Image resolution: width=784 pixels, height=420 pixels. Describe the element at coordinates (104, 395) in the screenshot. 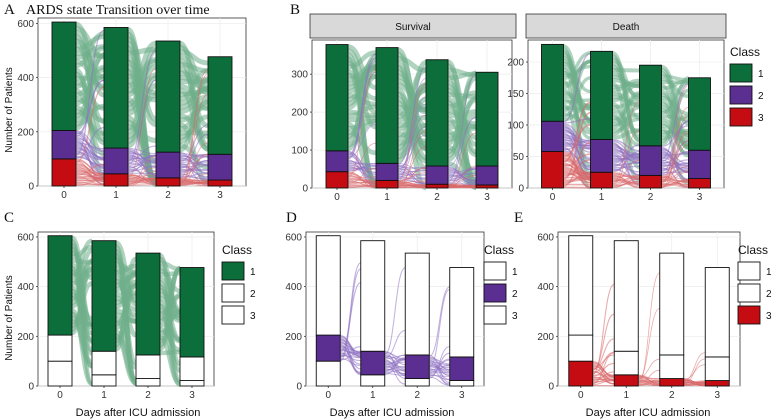

I see `x-tick-label: 1` at that location.